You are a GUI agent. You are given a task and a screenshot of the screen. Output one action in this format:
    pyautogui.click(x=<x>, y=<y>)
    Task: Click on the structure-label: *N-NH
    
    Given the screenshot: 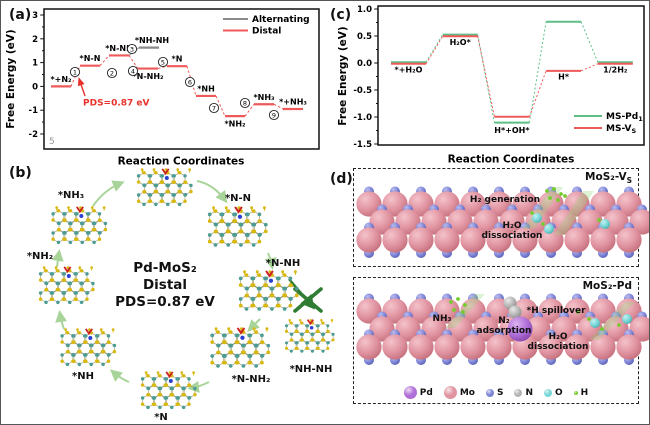 What is the action you would take?
    pyautogui.click(x=283, y=263)
    